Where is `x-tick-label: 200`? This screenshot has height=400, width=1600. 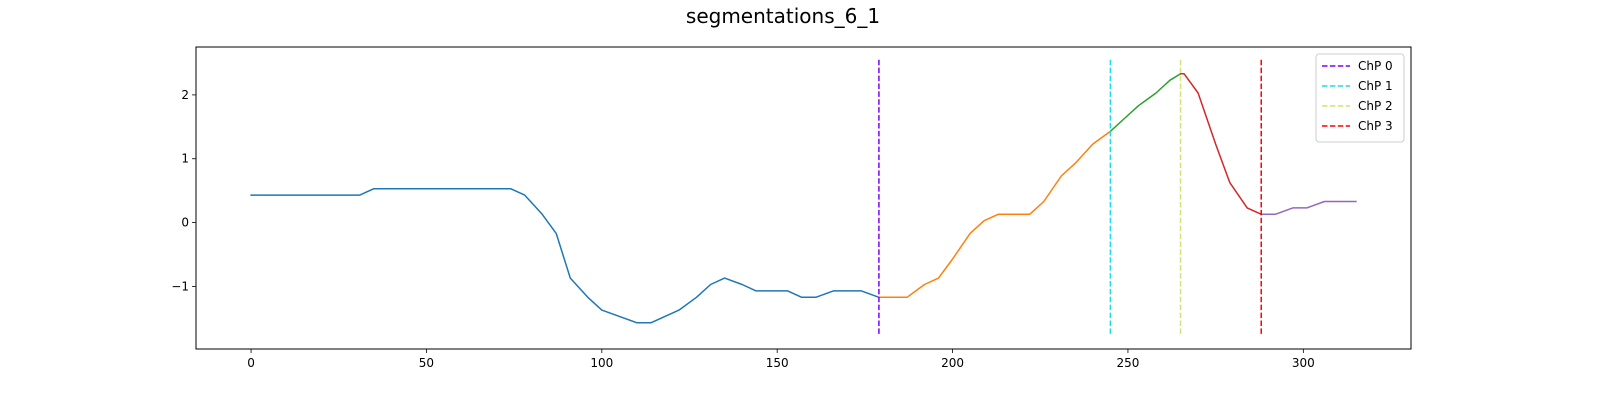 x-tick-label: 200 is located at coordinates (952, 363).